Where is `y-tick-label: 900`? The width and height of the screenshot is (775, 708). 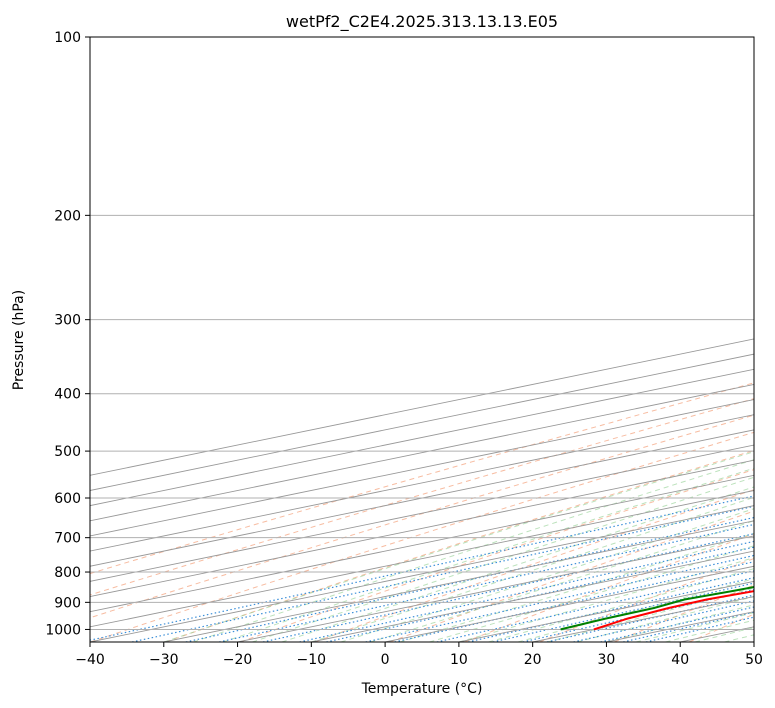 y-tick-label: 900 is located at coordinates (67, 603).